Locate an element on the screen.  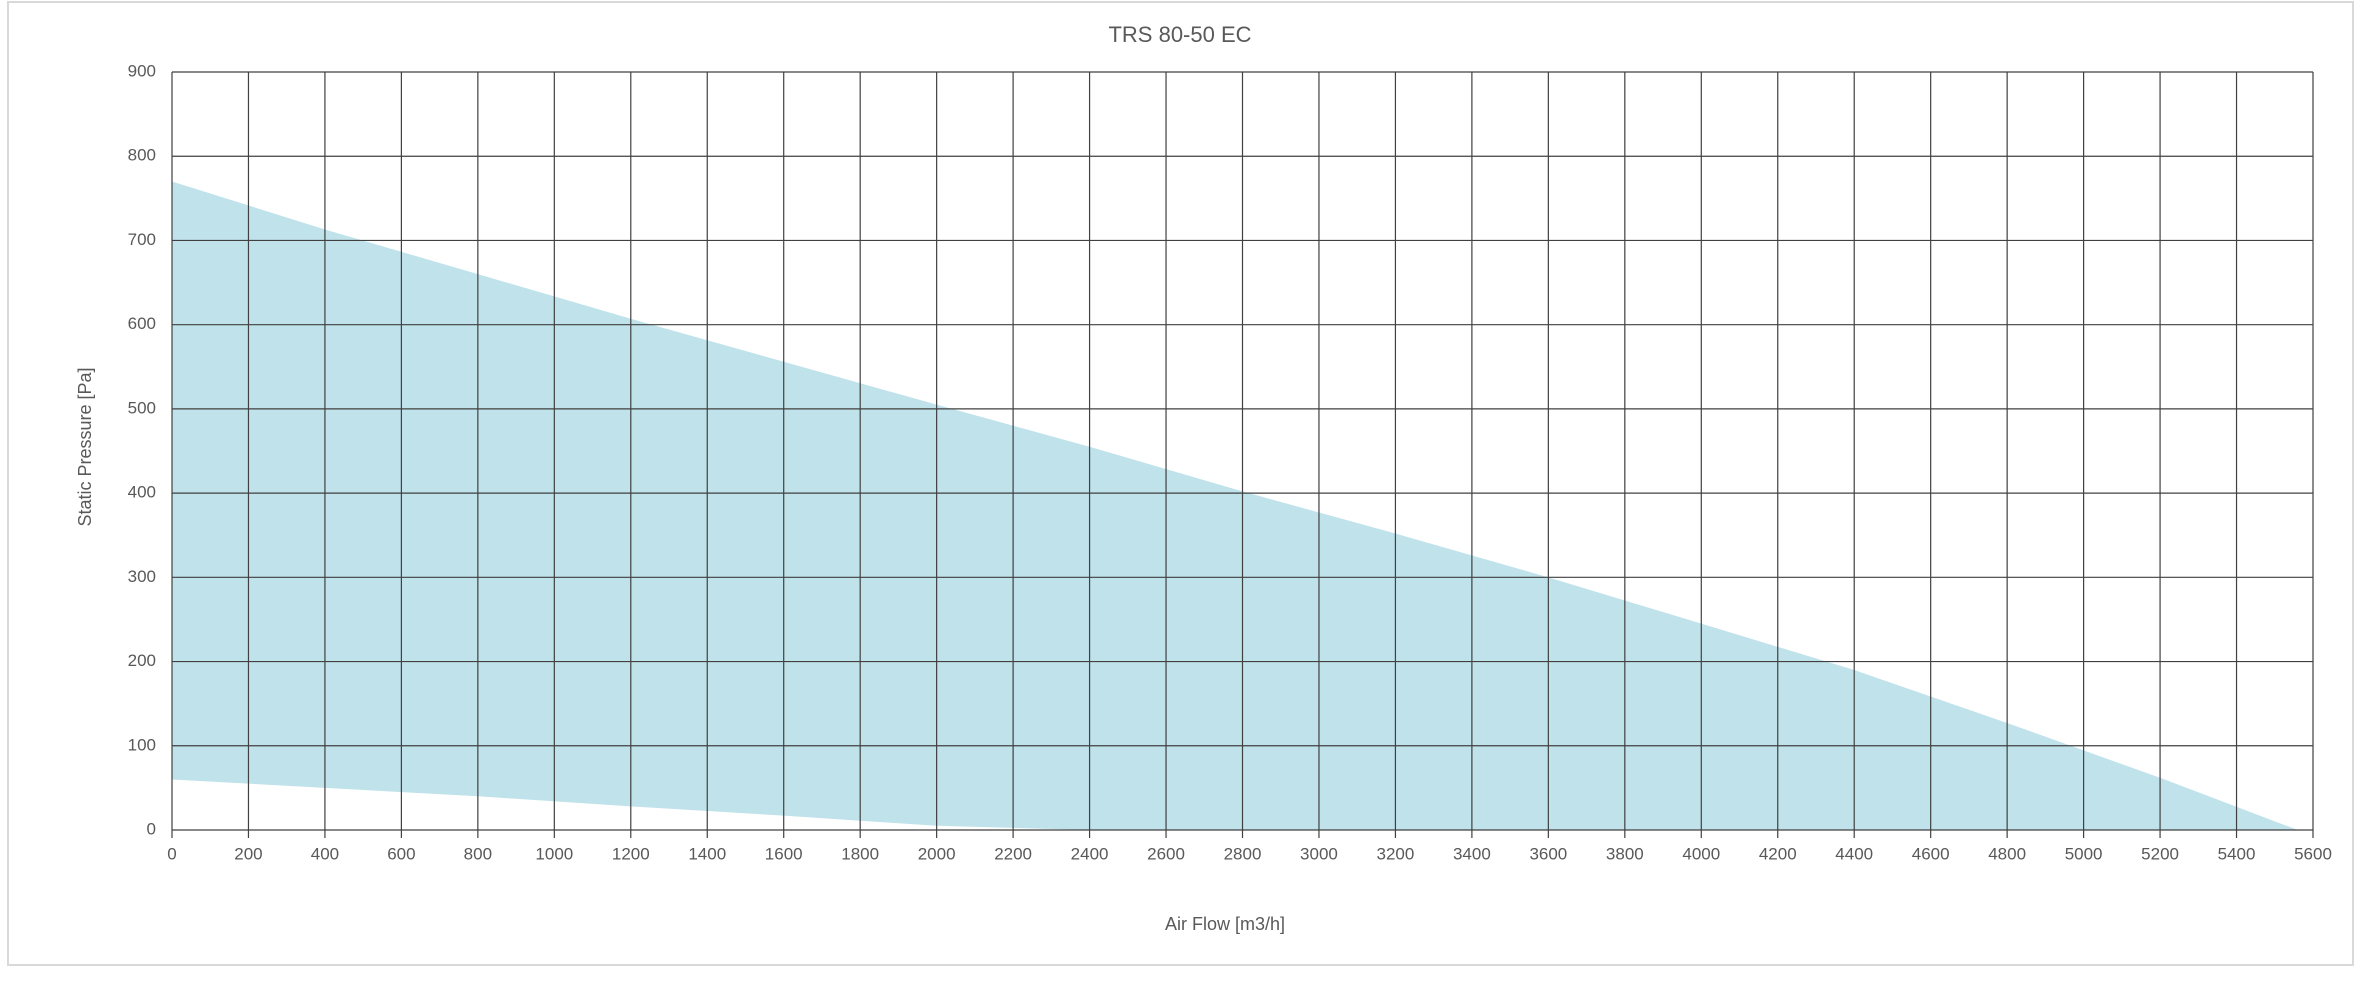
x-tick-label: 400 is located at coordinates (325, 853).